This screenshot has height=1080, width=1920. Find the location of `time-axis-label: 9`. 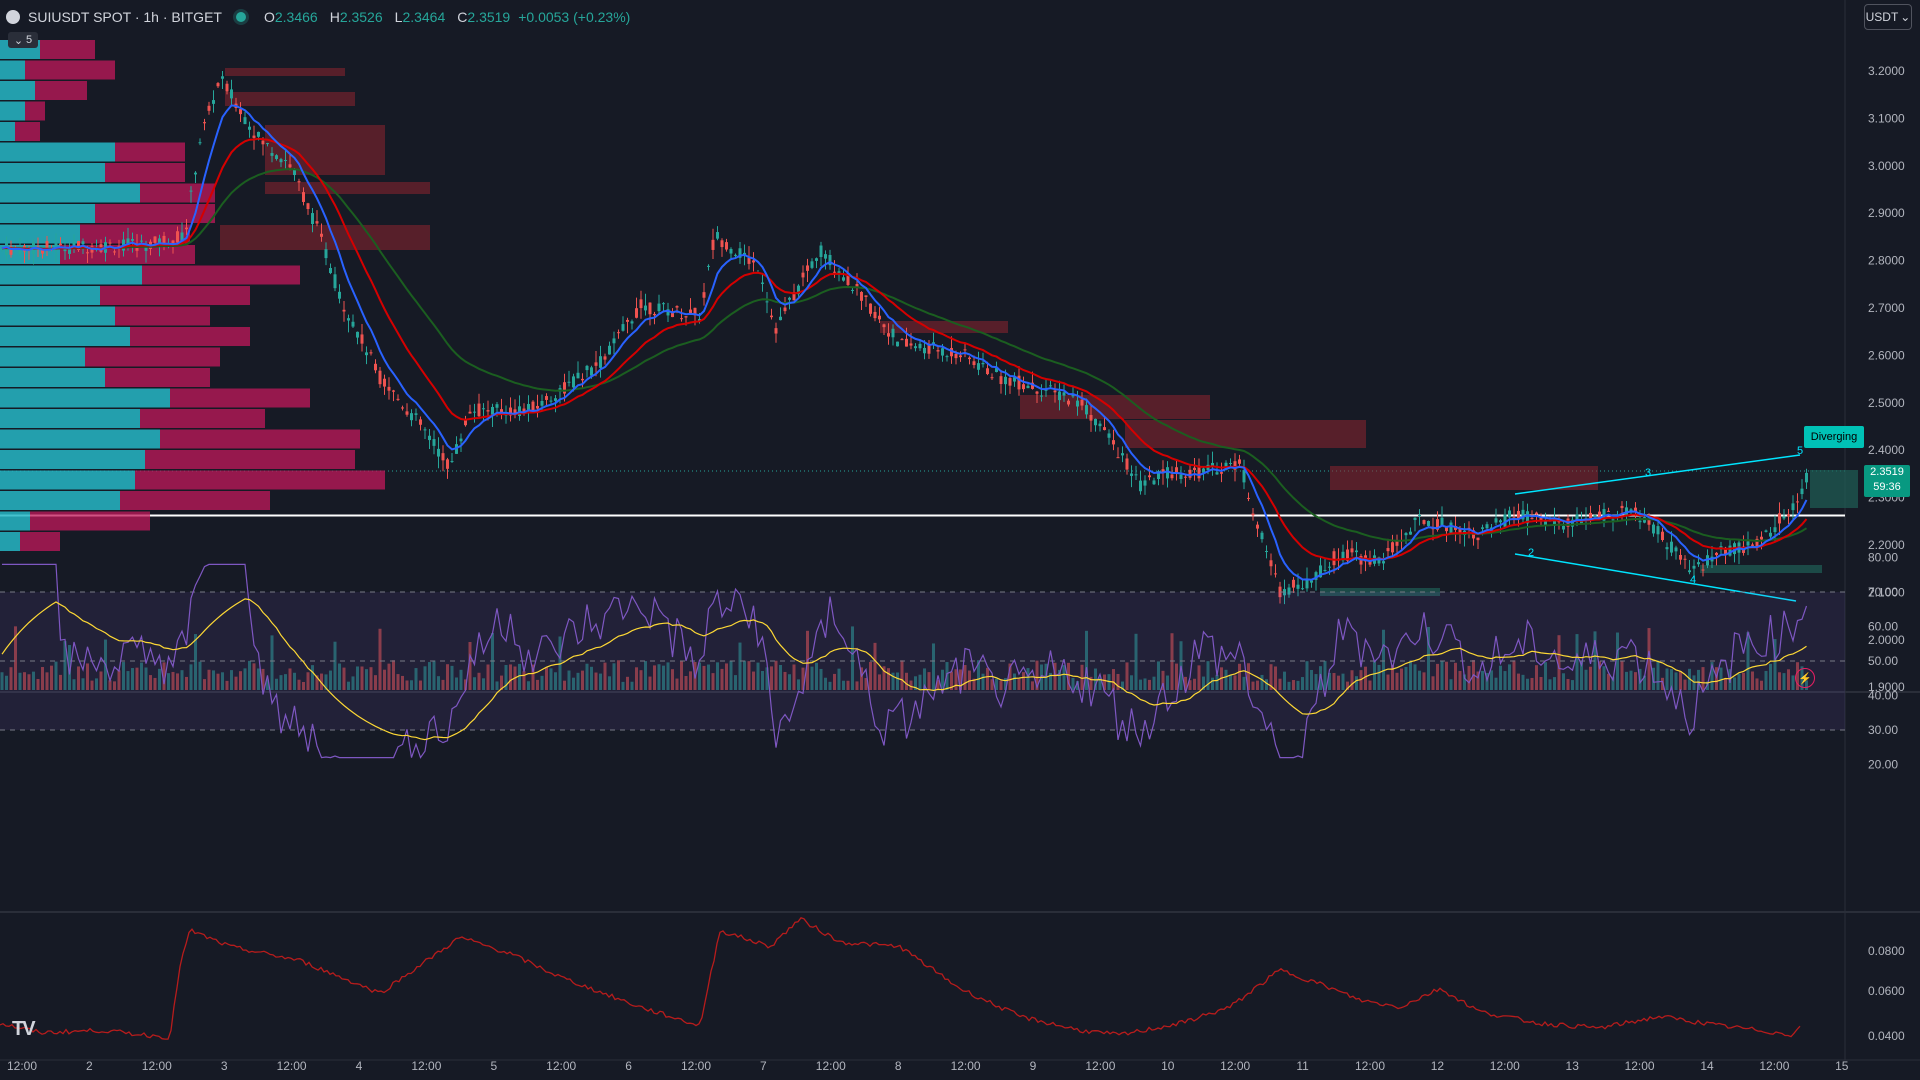

time-axis-label: 9 is located at coordinates (1033, 1066).